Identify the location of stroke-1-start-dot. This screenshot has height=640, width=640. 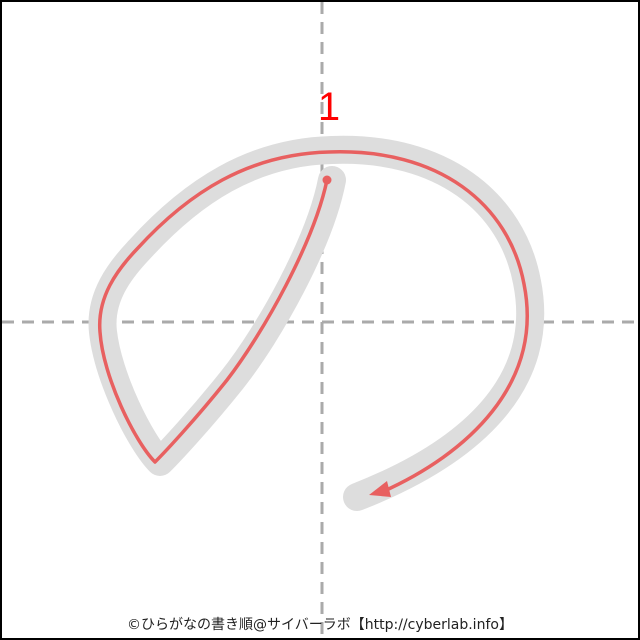
(327, 180).